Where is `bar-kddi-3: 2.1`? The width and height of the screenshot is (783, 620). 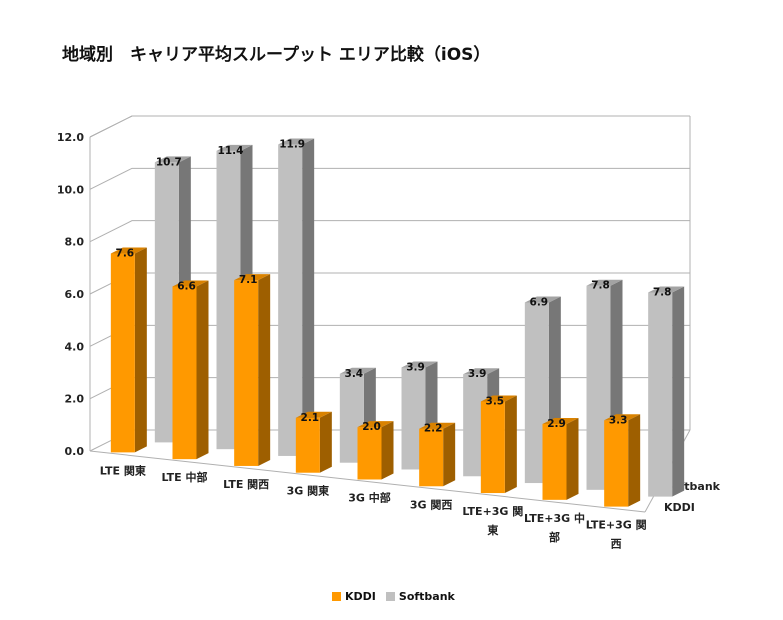
bar-kddi-3: 2.1 is located at coordinates (313, 442).